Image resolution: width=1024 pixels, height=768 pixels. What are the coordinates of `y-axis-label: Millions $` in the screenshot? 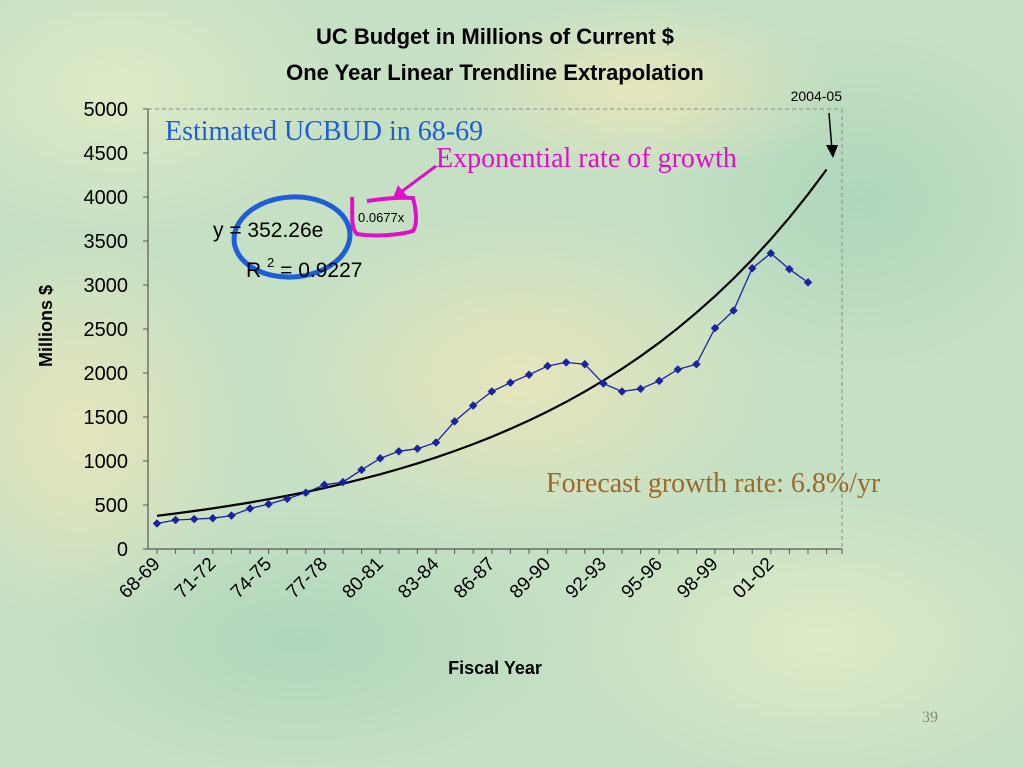 It's located at (46, 326).